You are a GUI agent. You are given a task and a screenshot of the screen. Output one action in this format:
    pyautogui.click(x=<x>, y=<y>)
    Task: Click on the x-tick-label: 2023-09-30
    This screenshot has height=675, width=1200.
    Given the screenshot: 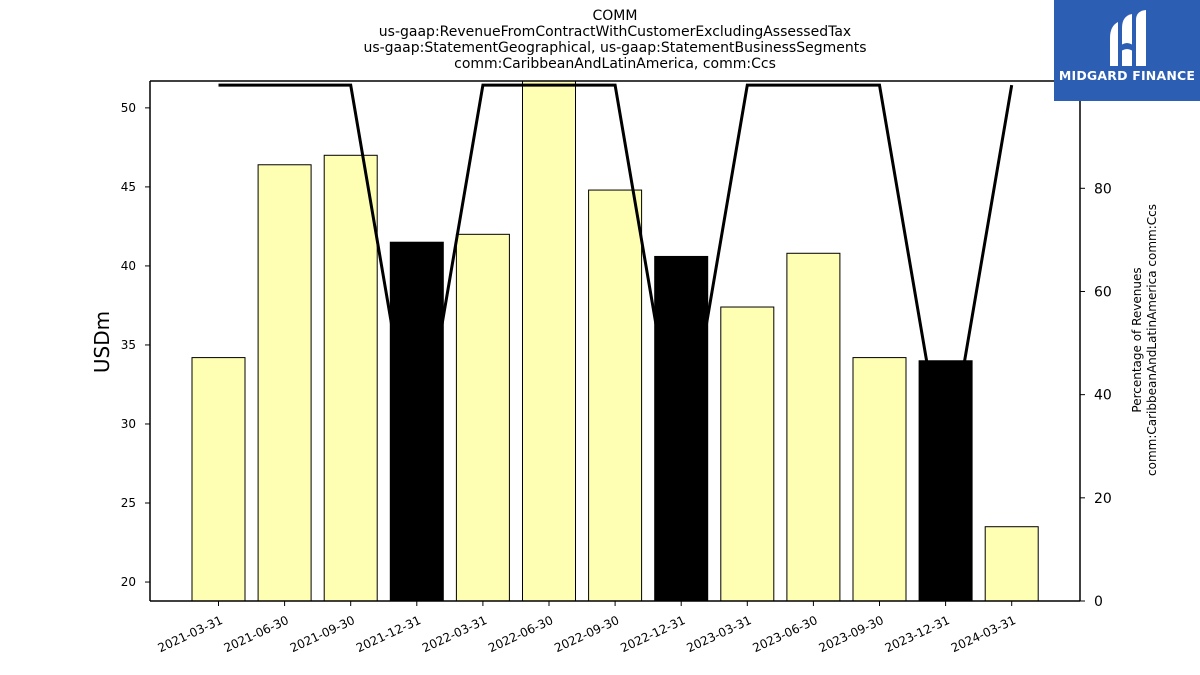 What is the action you would take?
    pyautogui.click(x=851, y=634)
    